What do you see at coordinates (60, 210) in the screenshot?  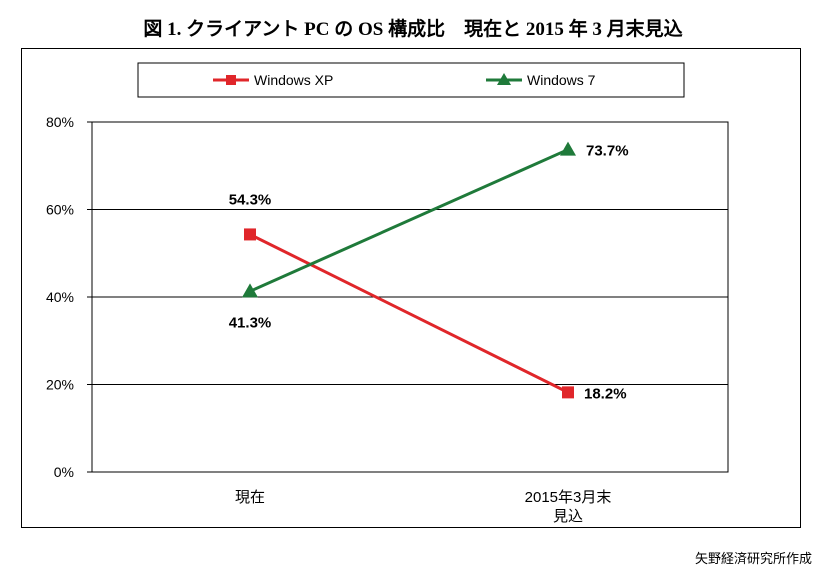 I see `y-tick-label: 60%` at bounding box center [60, 210].